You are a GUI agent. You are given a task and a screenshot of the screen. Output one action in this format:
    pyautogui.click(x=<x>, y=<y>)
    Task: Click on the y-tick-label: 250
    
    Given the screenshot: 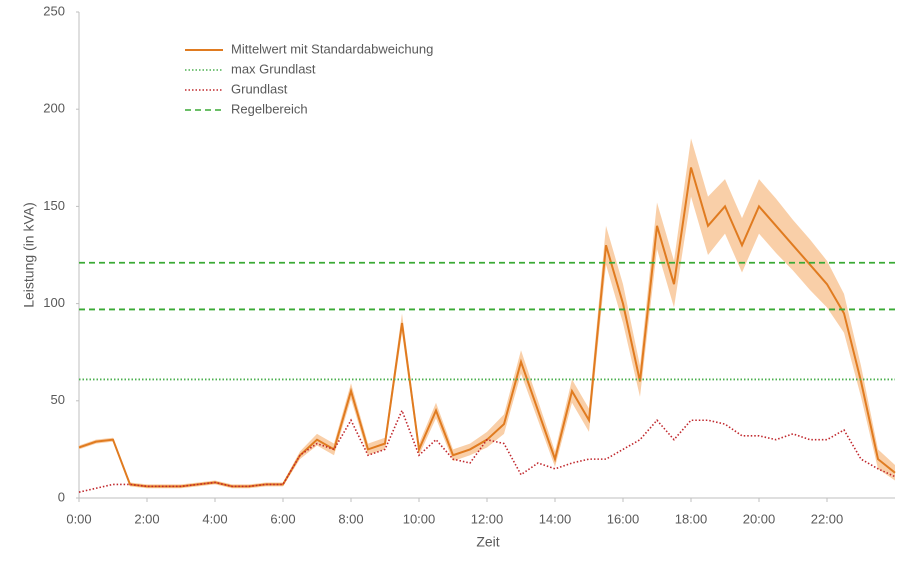 What is the action you would take?
    pyautogui.click(x=54, y=10)
    